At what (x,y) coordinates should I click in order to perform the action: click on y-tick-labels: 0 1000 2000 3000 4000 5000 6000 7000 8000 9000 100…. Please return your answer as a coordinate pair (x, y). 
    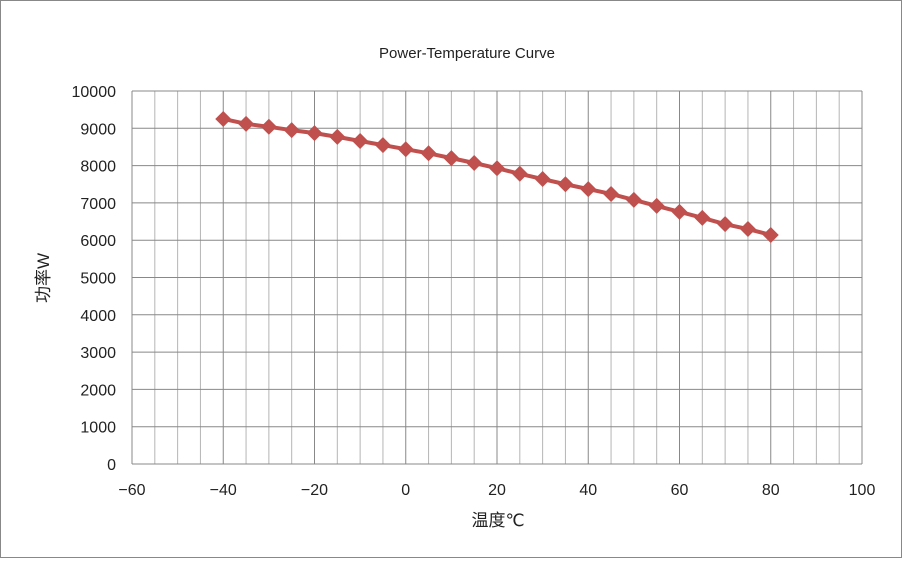
    Looking at the image, I should click on (94, 279).